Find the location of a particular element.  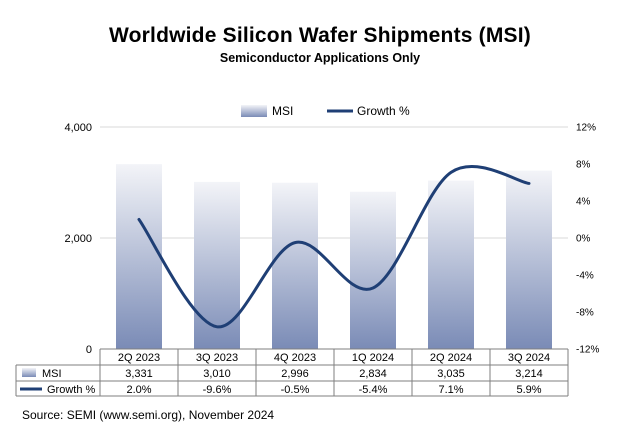

table-cell-growth: 2.0% is located at coordinates (138, 390).